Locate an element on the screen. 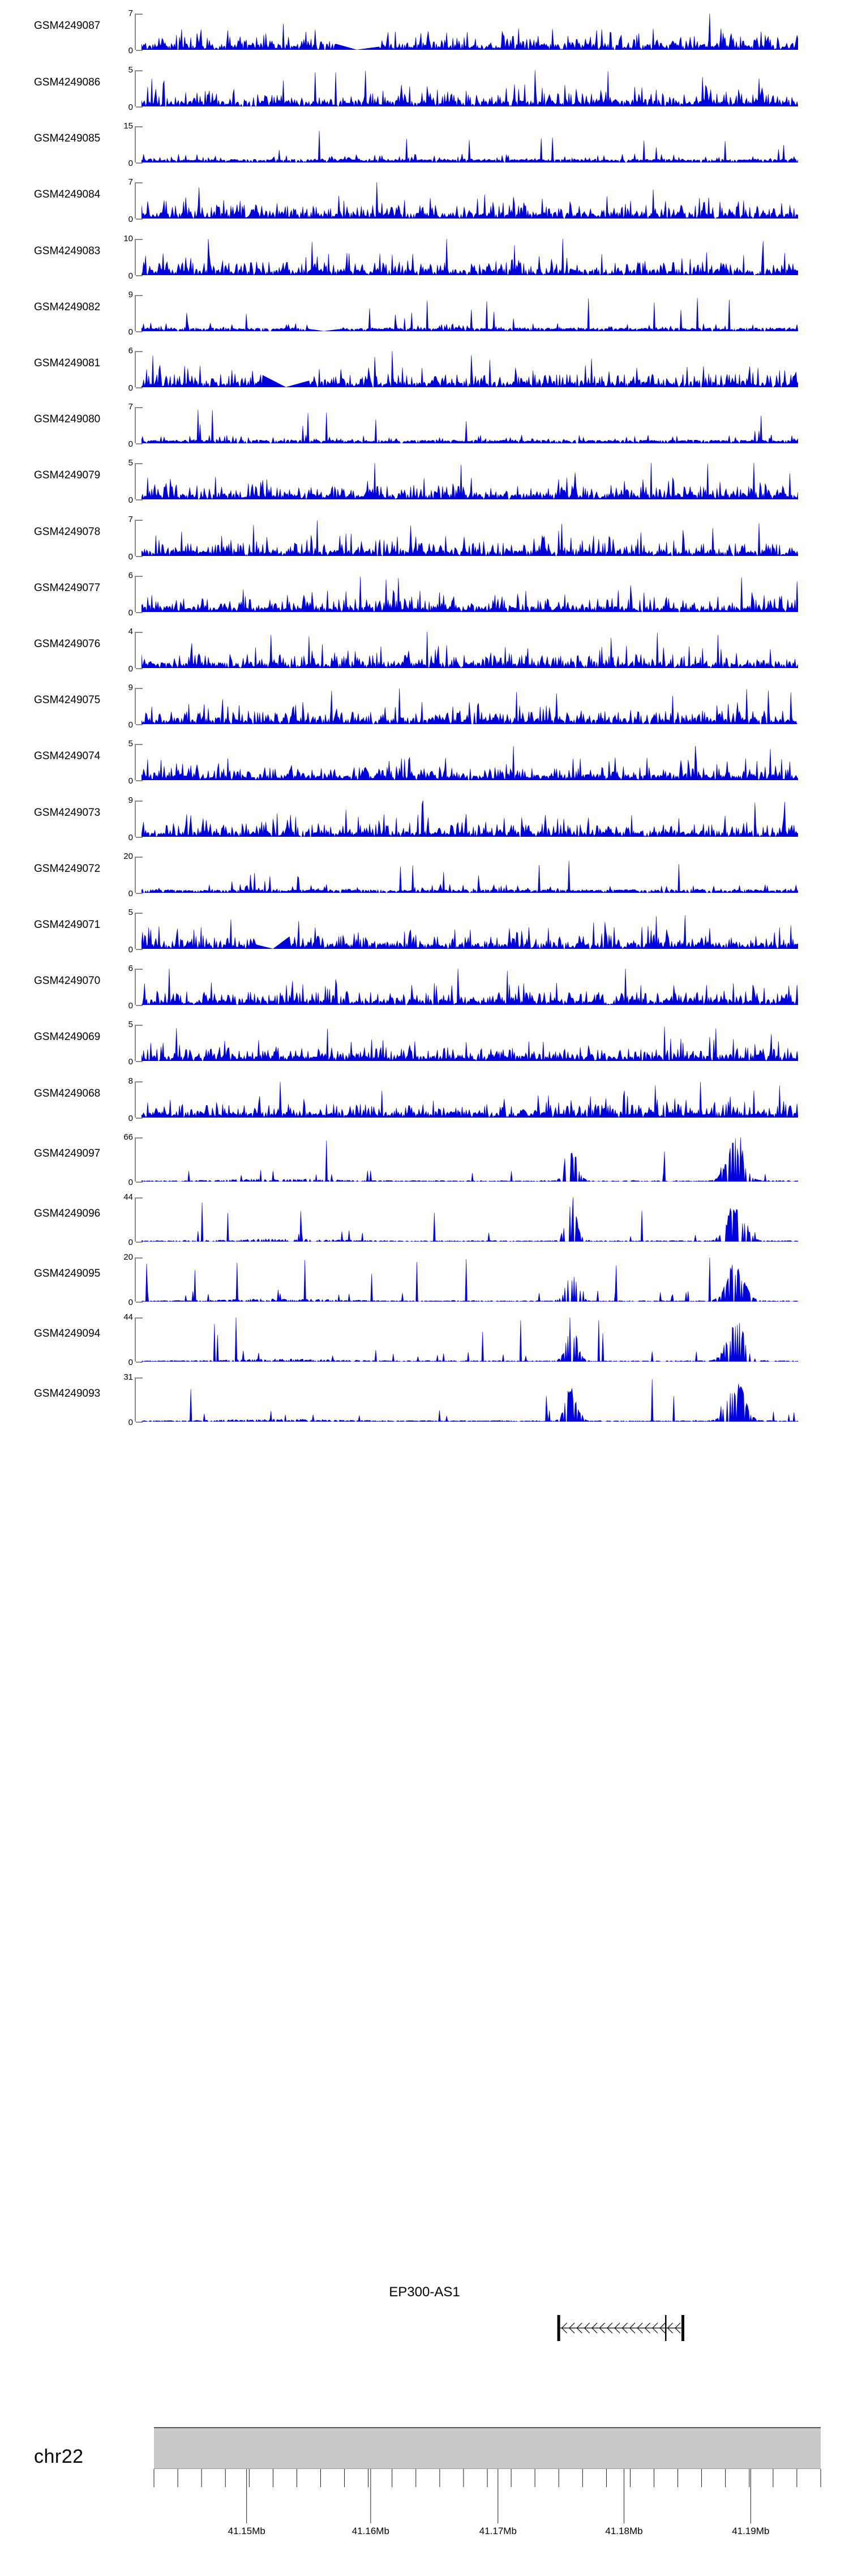  coverage-track: GSM4249075 9 0 is located at coordinates (424, 703).